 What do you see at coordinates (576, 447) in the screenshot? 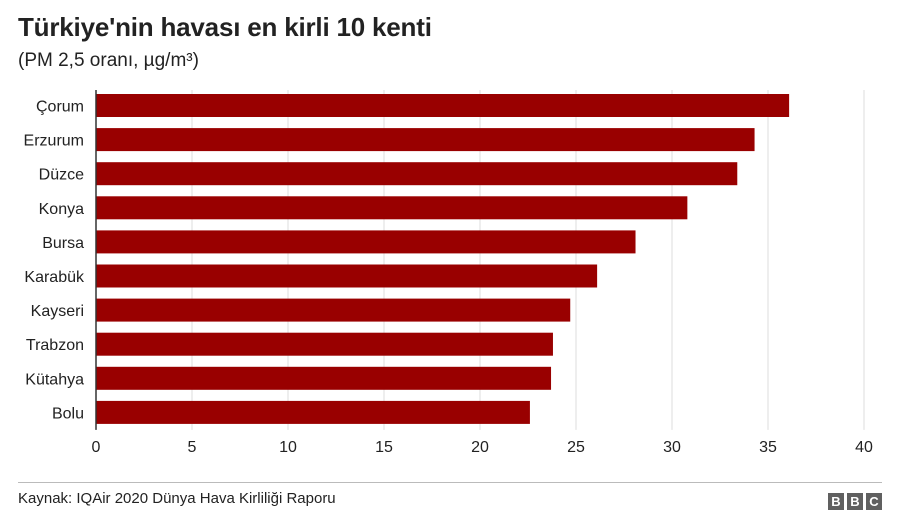
I see `x-tick-label: 25` at bounding box center [576, 447].